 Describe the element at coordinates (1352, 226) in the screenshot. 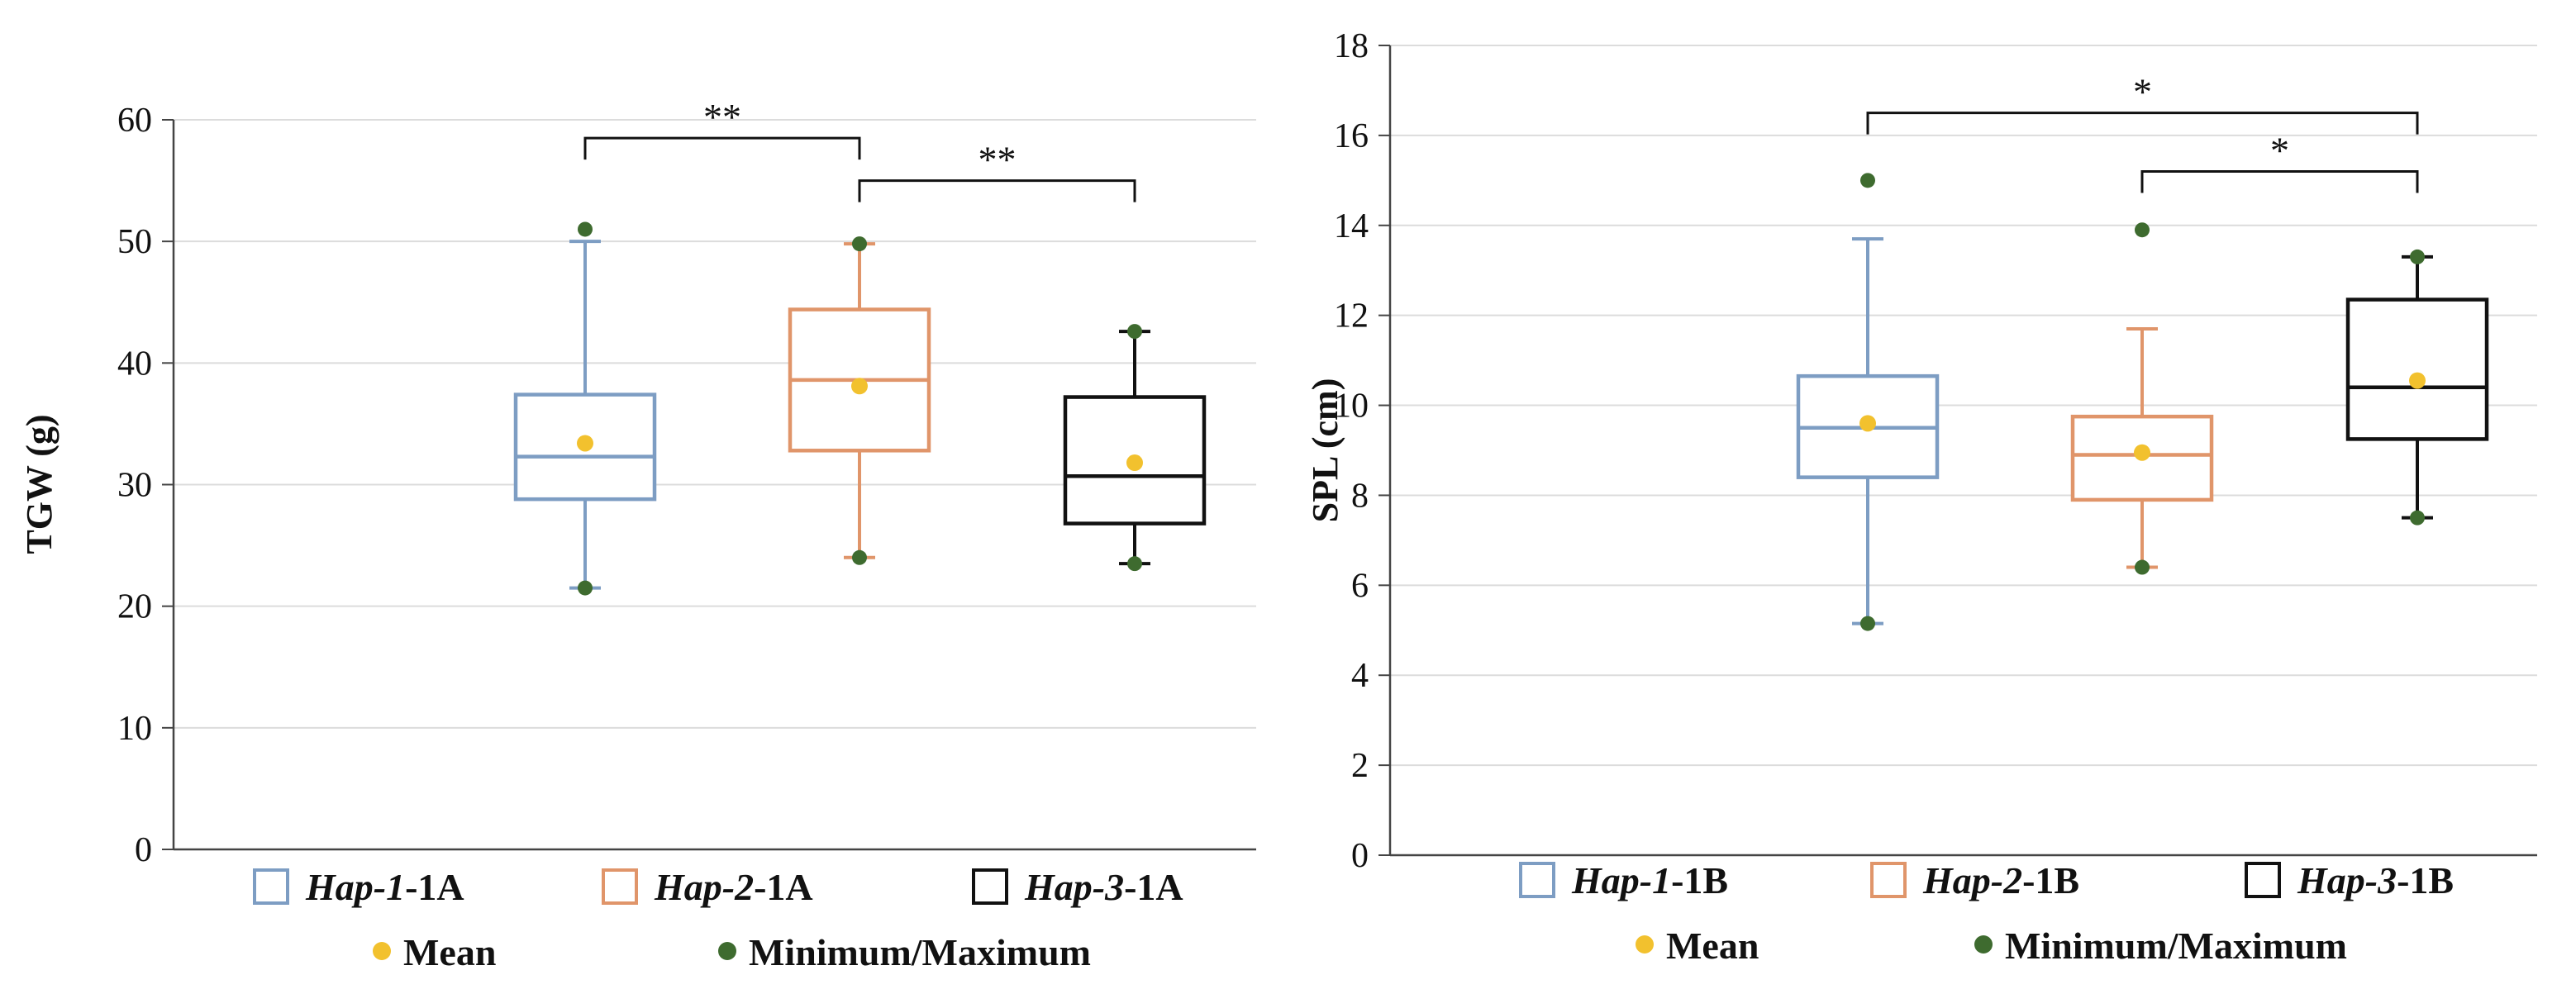

I see `y-tick-label: 14` at that location.